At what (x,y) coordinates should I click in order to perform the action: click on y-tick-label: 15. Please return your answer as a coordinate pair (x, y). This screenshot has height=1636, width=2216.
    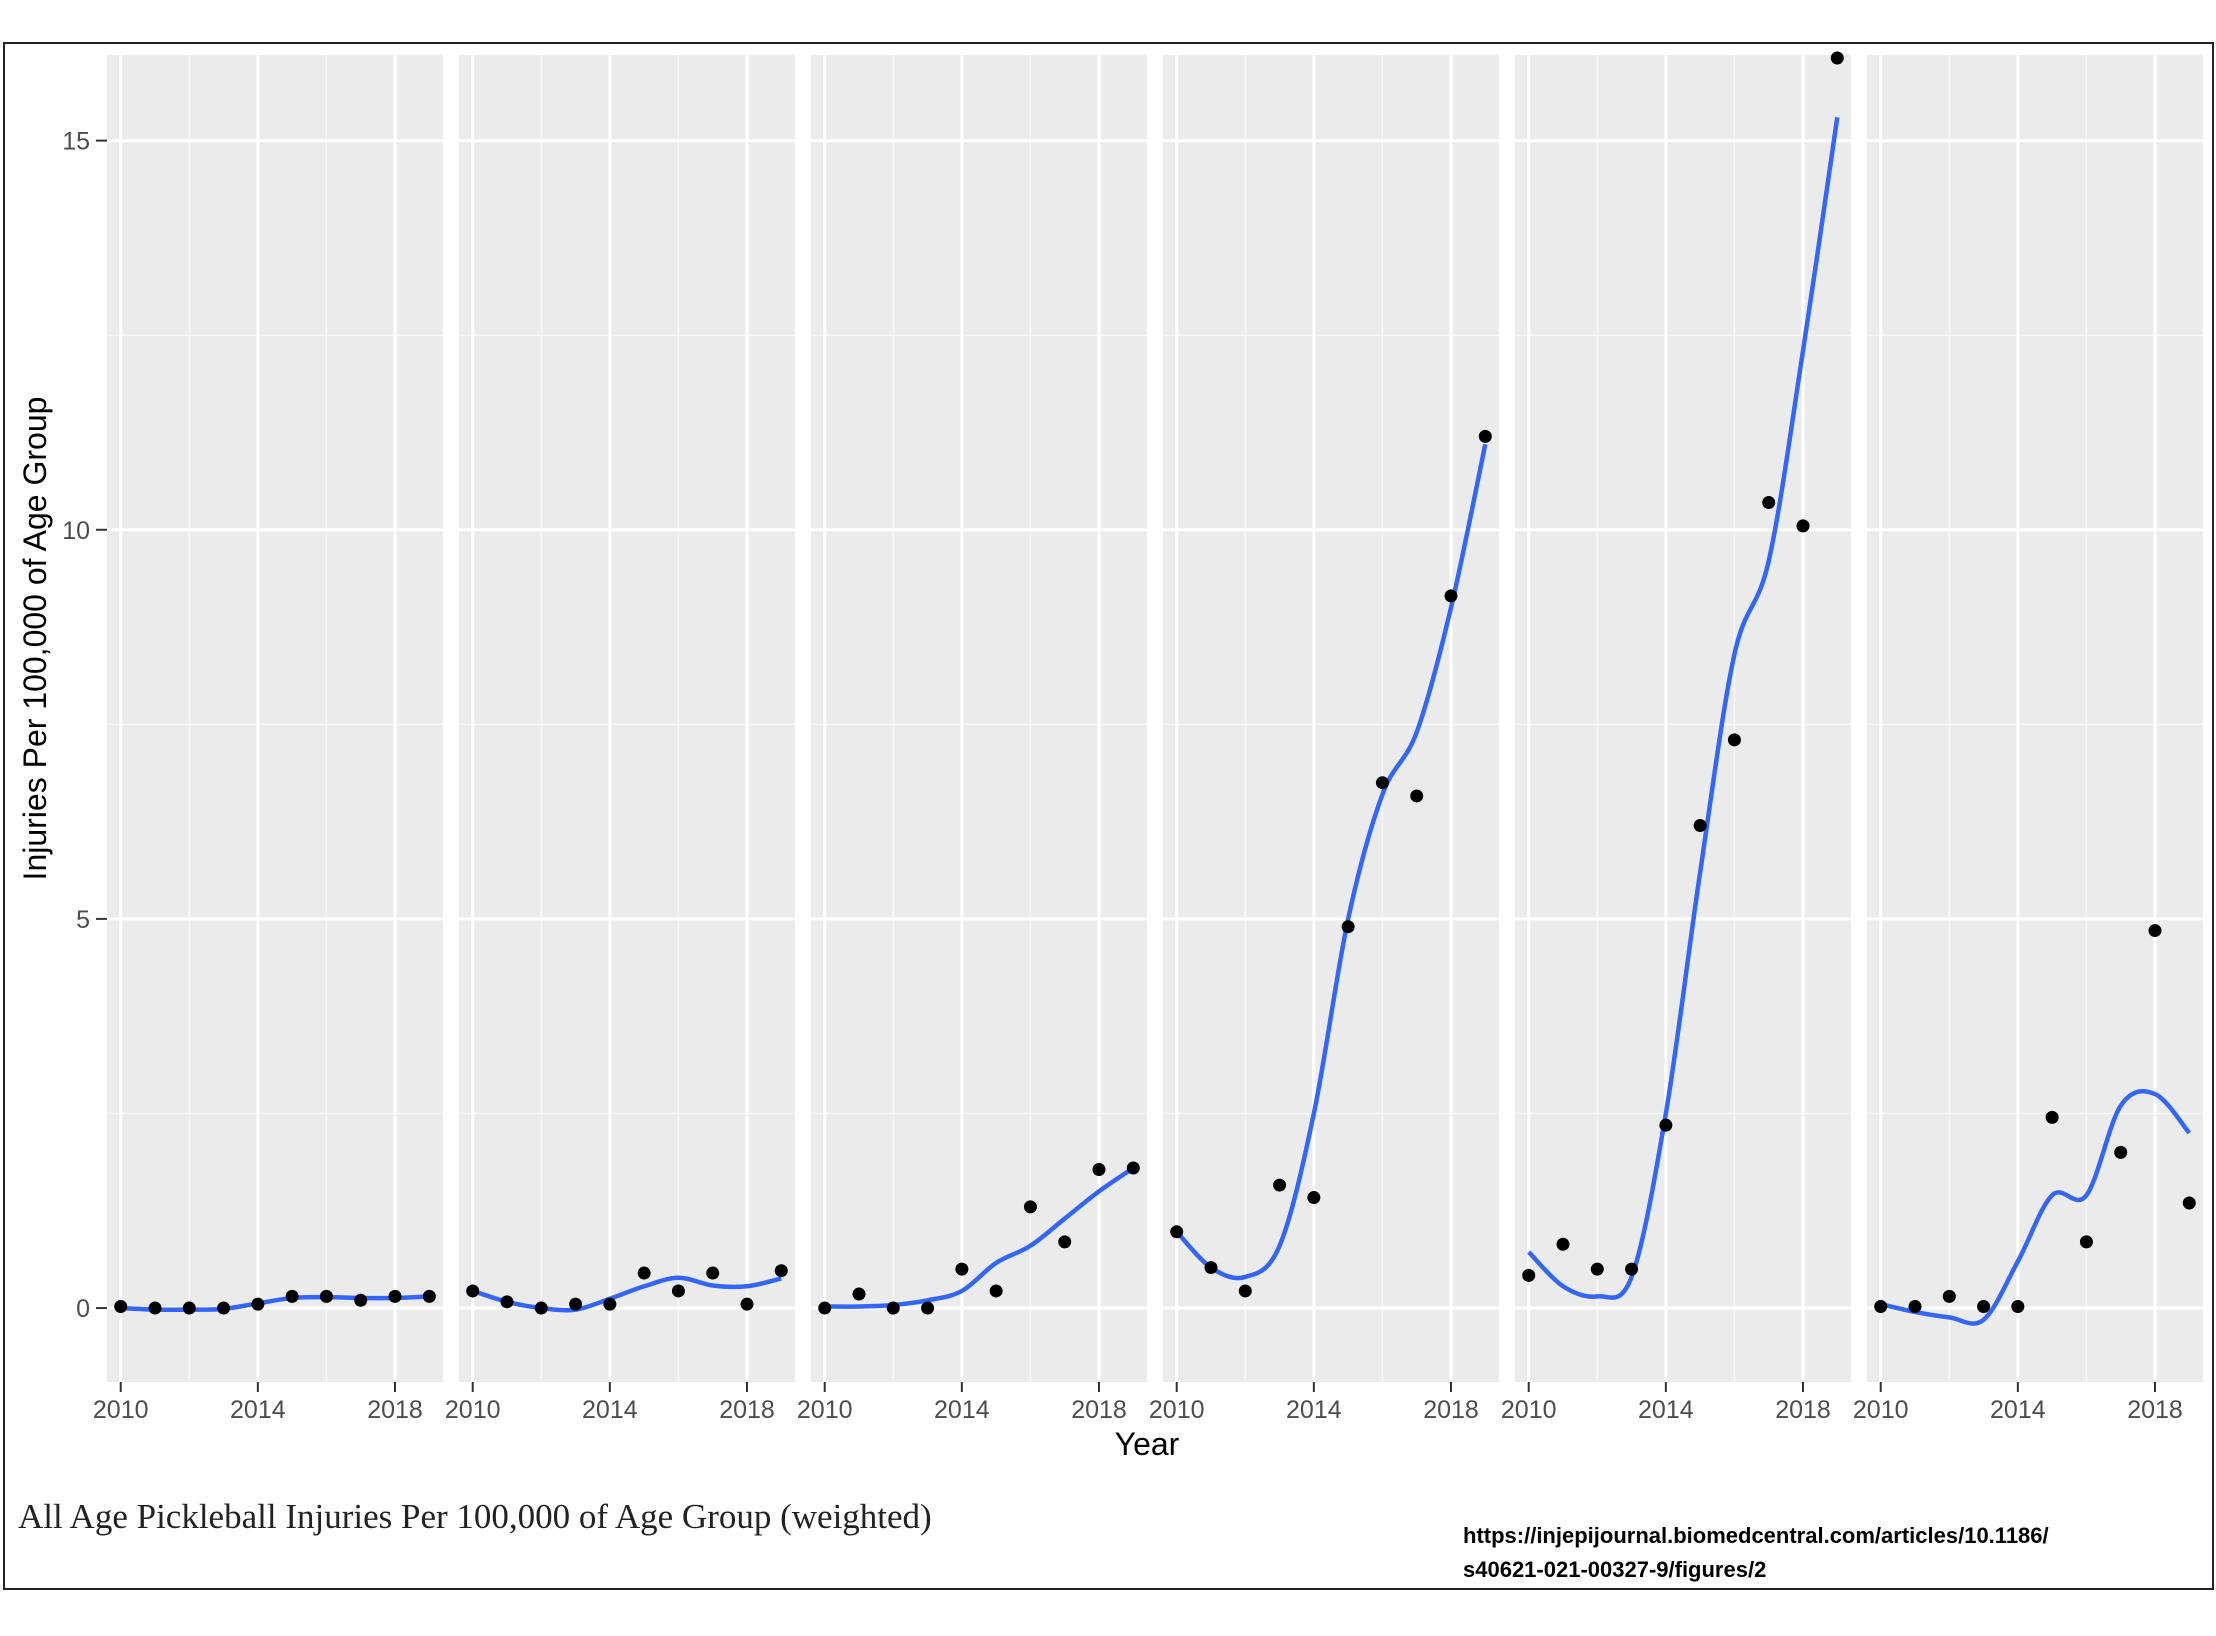
    Looking at the image, I should click on (76, 142).